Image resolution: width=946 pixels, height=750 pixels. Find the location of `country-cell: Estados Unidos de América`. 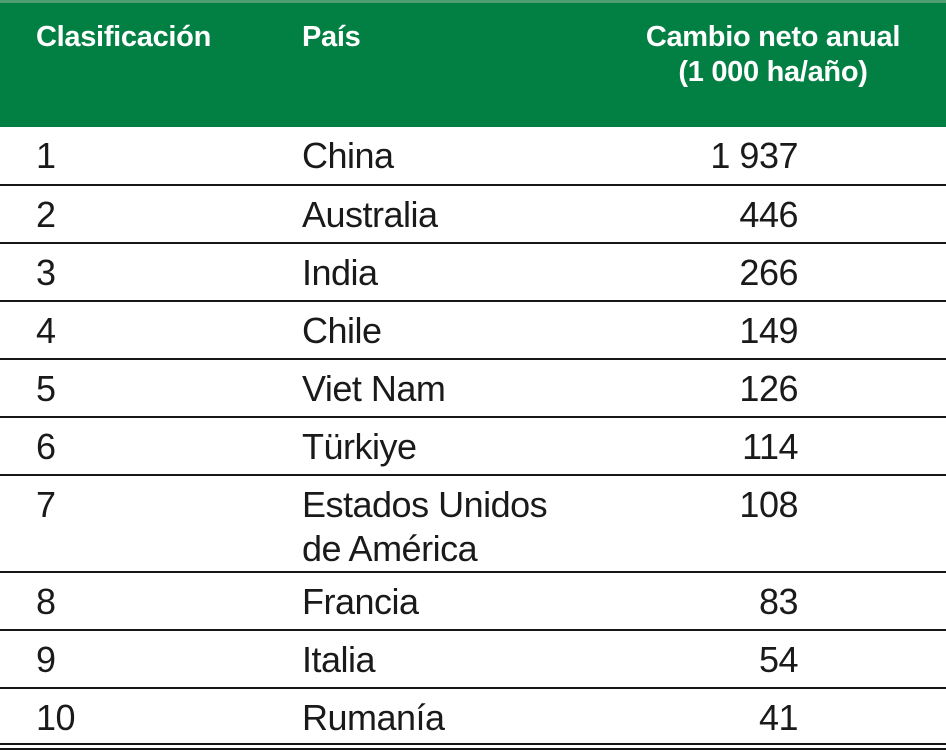

country-cell: Estados Unidos de América is located at coordinates (431, 524).